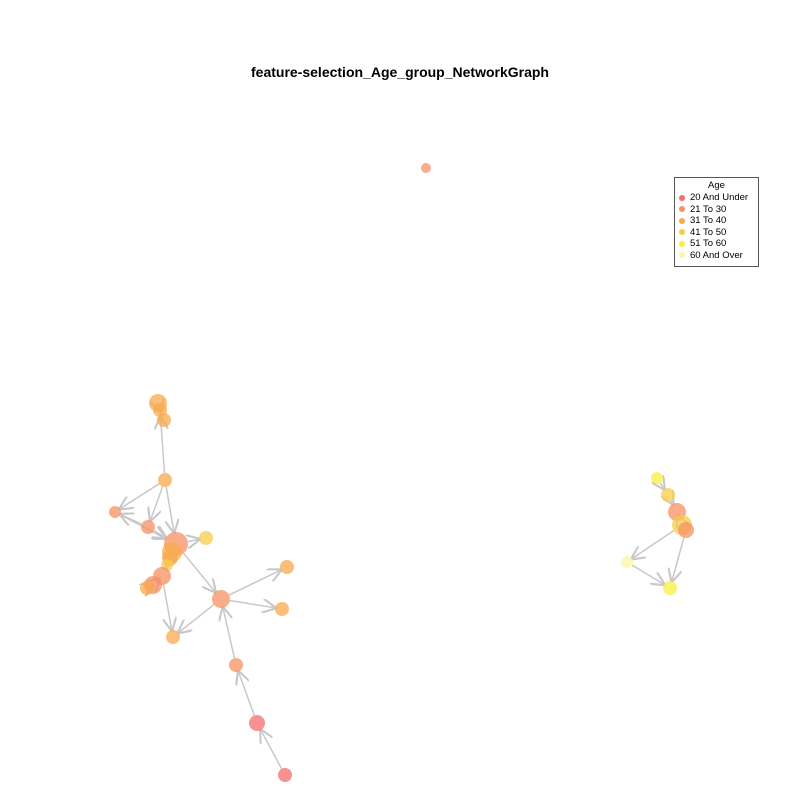 Image resolution: width=800 pixels, height=800 pixels. What do you see at coordinates (716, 185) in the screenshot?
I see `legend-title: Age` at bounding box center [716, 185].